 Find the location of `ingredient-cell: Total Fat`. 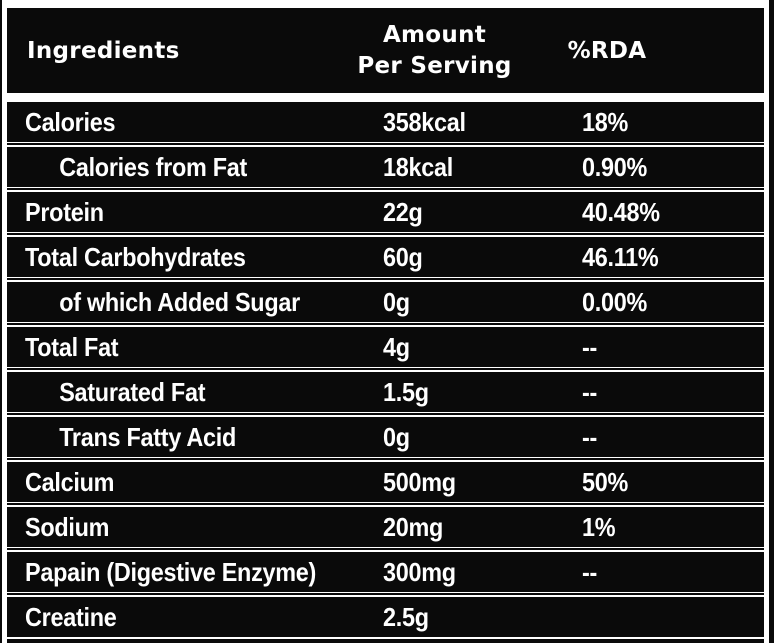

ingredient-cell: Total Fat is located at coordinates (72, 346).